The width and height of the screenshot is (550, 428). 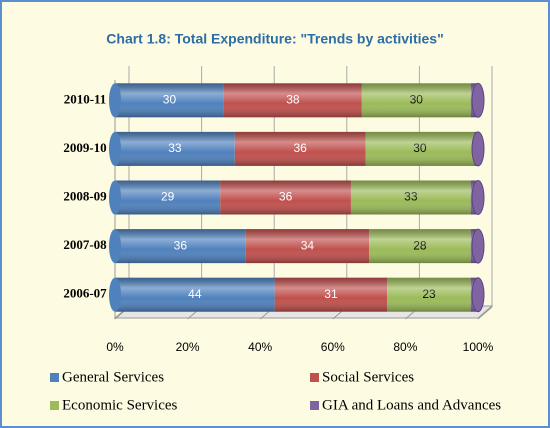 I want to click on x-tick-label: 40%, so click(x=260, y=347).